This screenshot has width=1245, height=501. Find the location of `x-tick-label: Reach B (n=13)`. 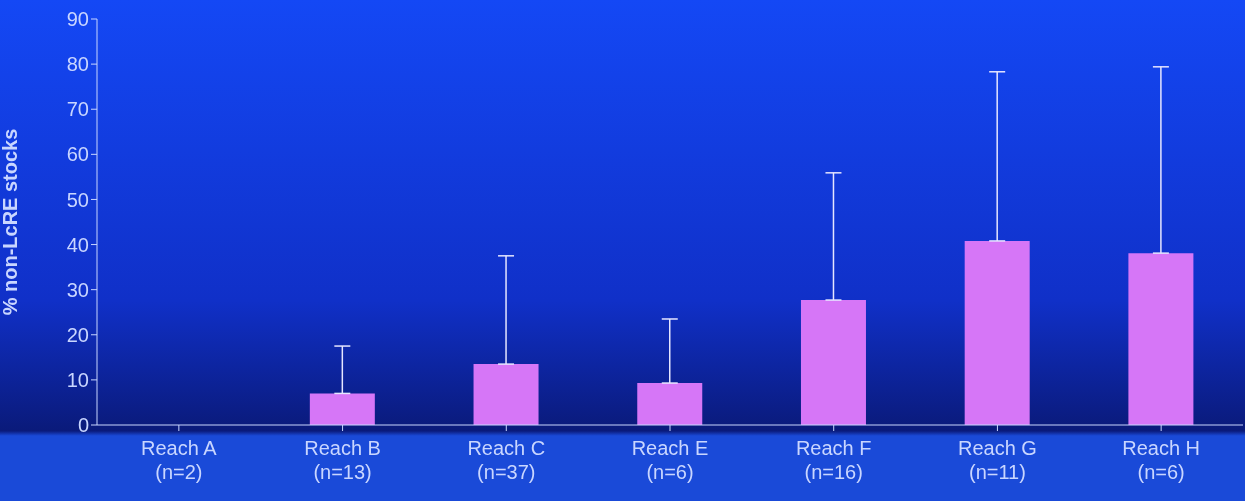

x-tick-label: Reach B (n=13) is located at coordinates (342, 460).